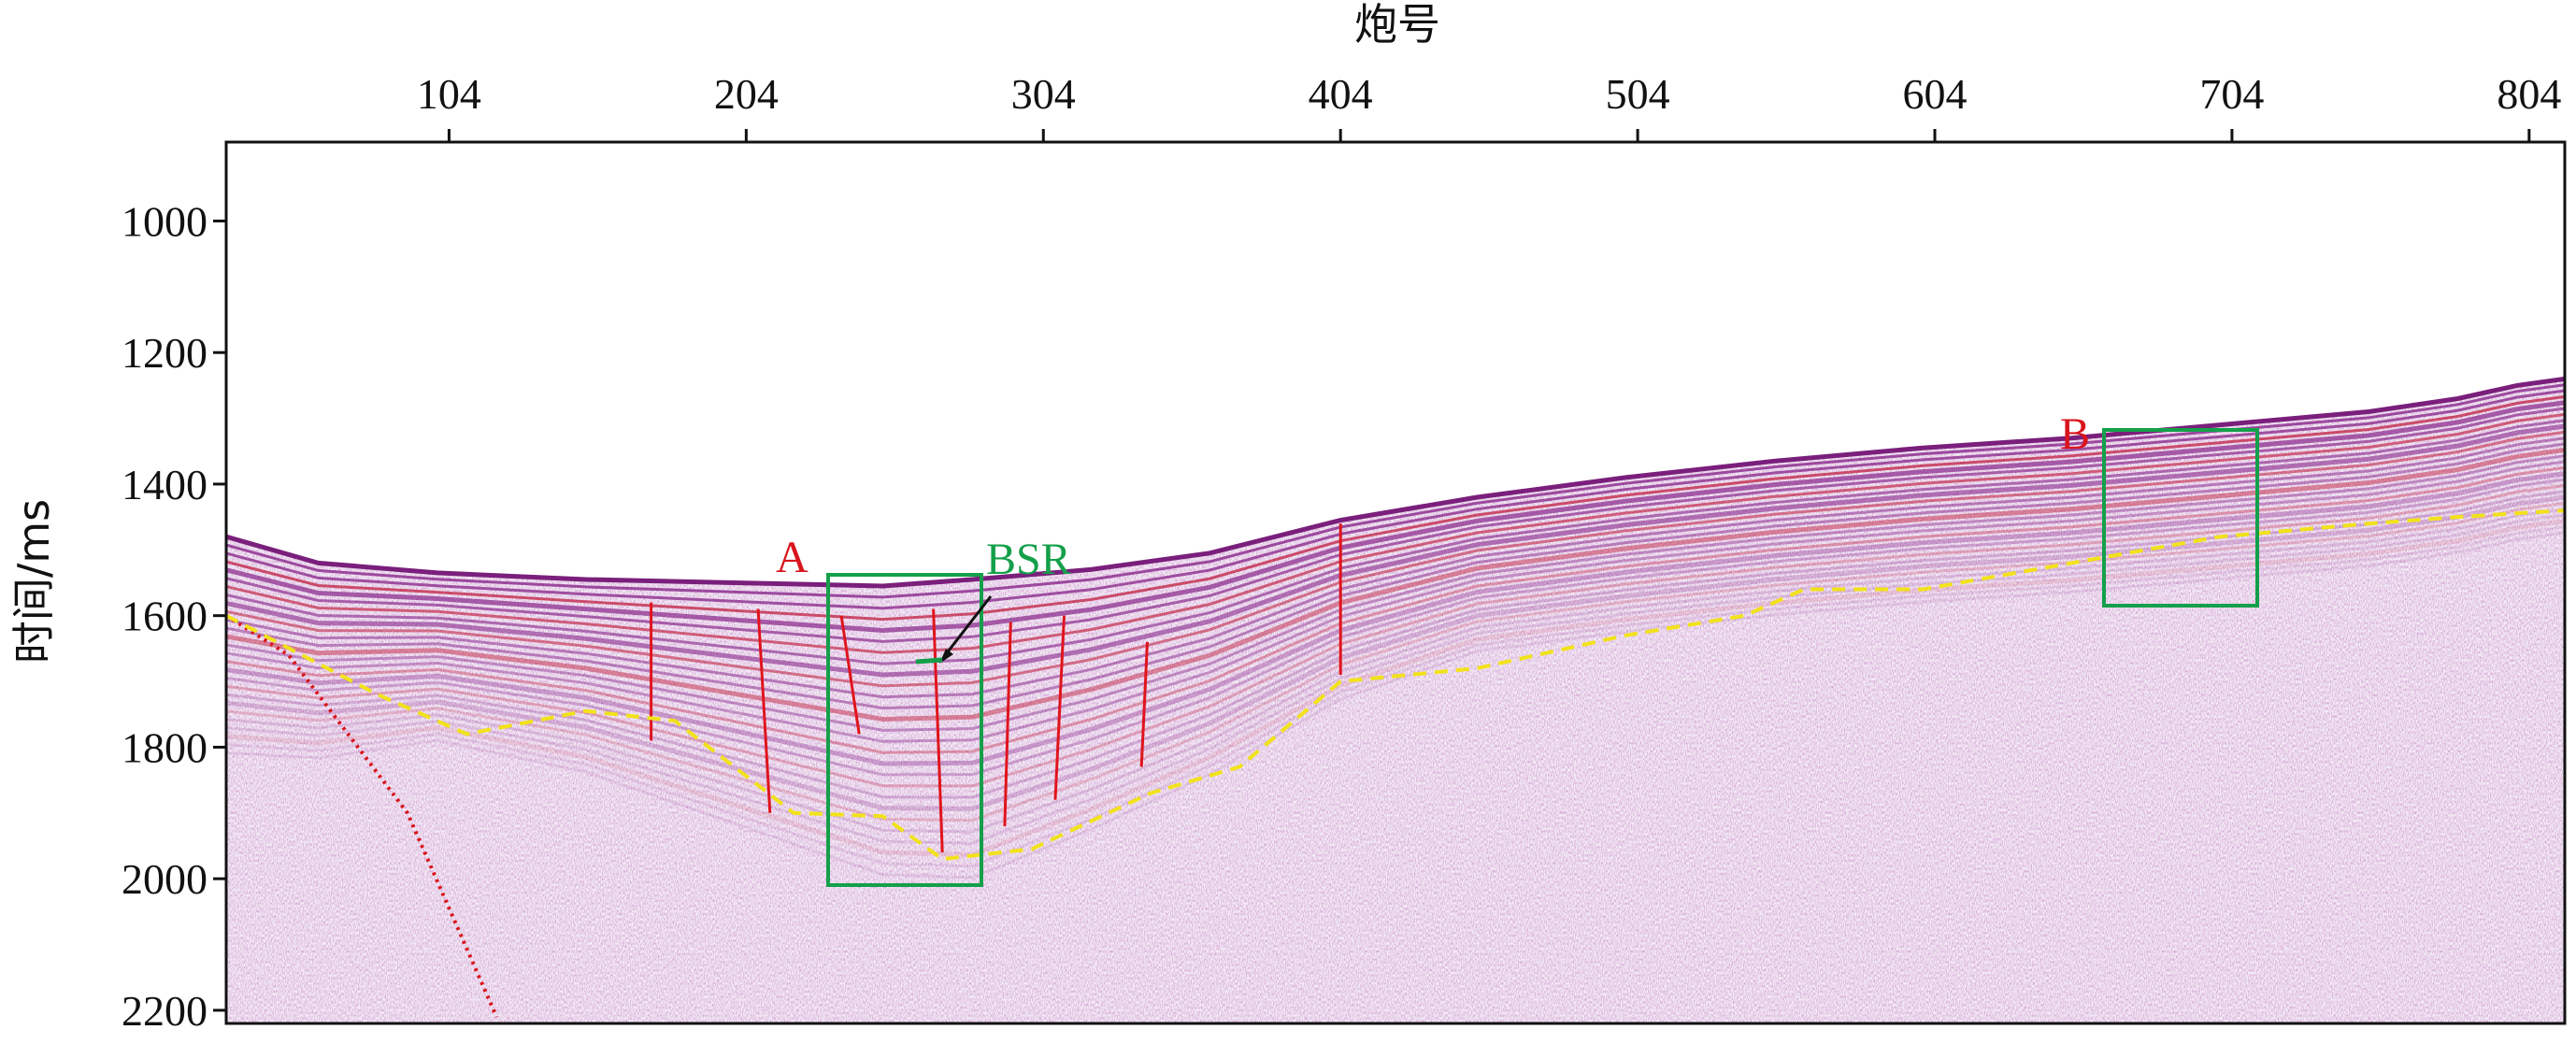 The image size is (2576, 1044). Describe the element at coordinates (1638, 94) in the screenshot. I see `x-tick-label: 504` at that location.